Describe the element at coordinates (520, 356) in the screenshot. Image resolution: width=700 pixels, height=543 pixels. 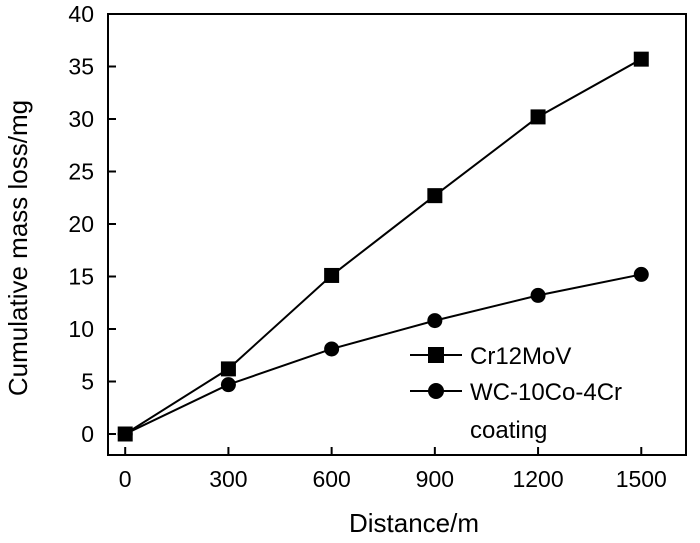
I see `legend-label-cr12mov: Cr12MoV` at that location.